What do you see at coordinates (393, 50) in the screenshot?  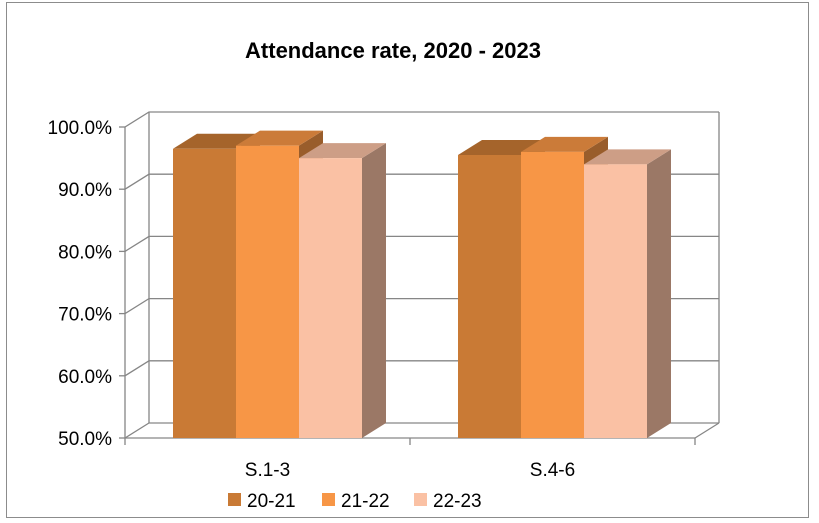 I see `chart-title: Attendance rate, 2020 - 2023` at bounding box center [393, 50].